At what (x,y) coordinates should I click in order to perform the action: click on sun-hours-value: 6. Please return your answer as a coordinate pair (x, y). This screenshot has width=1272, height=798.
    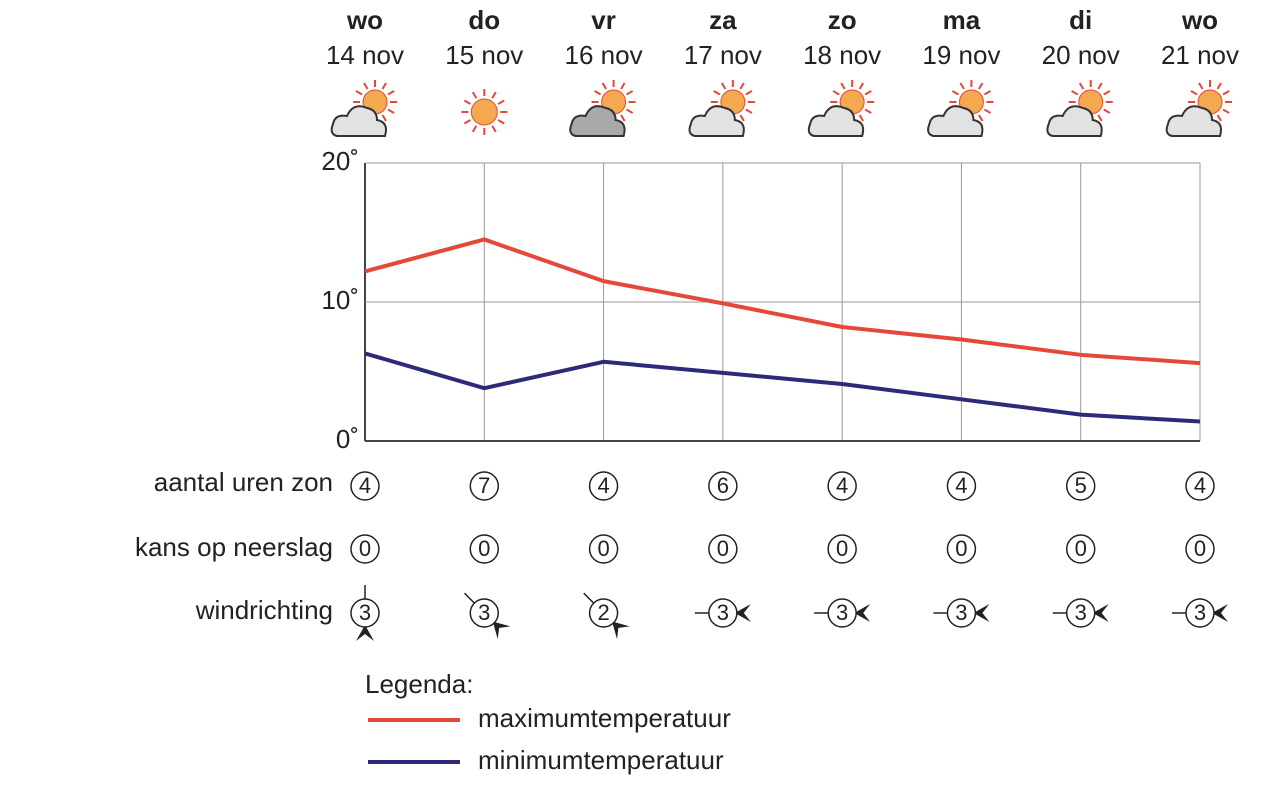
    Looking at the image, I should click on (723, 485).